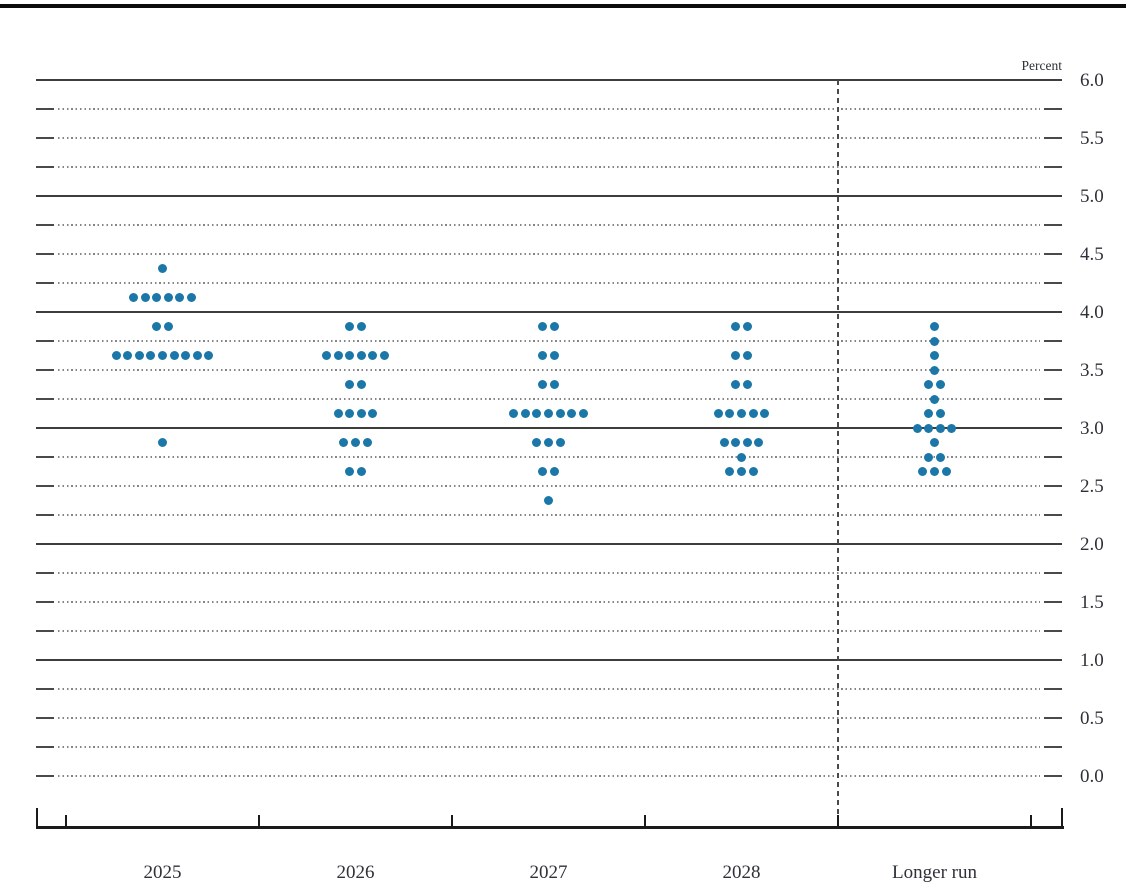  What do you see at coordinates (1092, 80) in the screenshot?
I see `y-axis-tick-label: 6.0` at bounding box center [1092, 80].